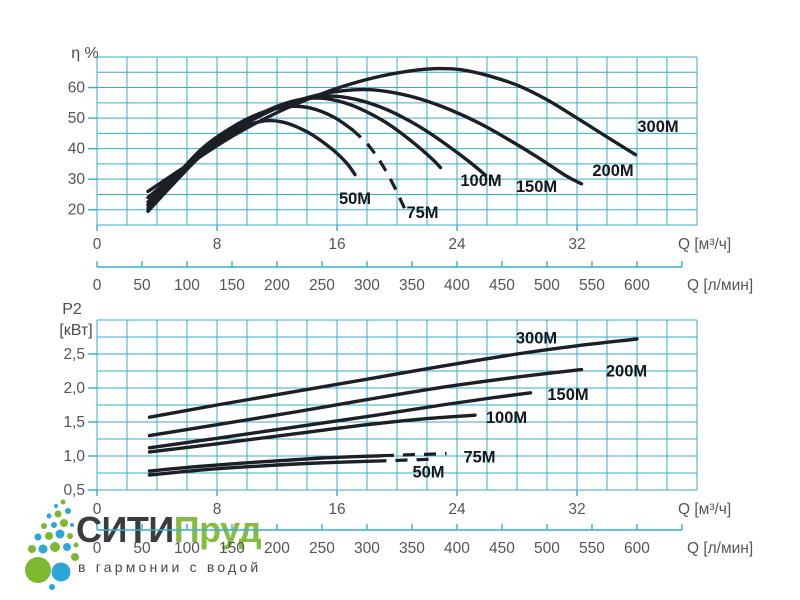 Image resolution: width=800 pixels, height=600 pixels. I want to click on curve-dashed-50M, so click(405, 460).